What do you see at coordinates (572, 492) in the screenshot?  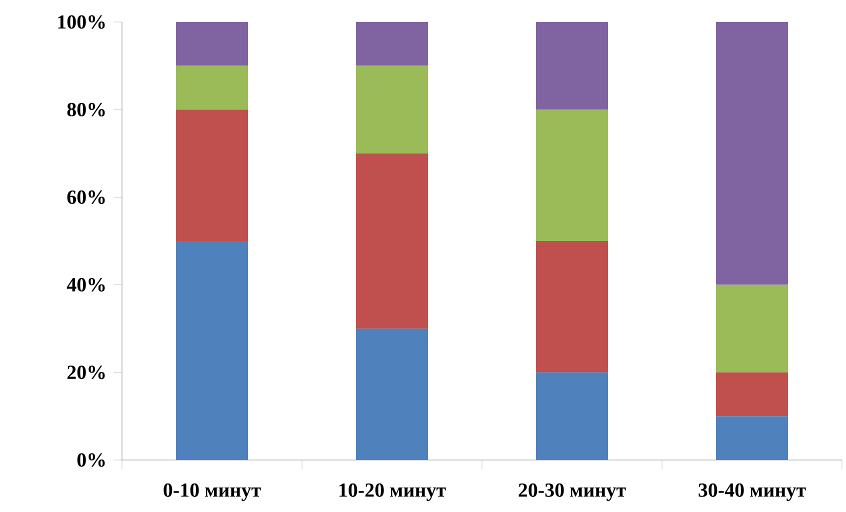 I see `x-tick-label: 20-30 минут` at bounding box center [572, 492].